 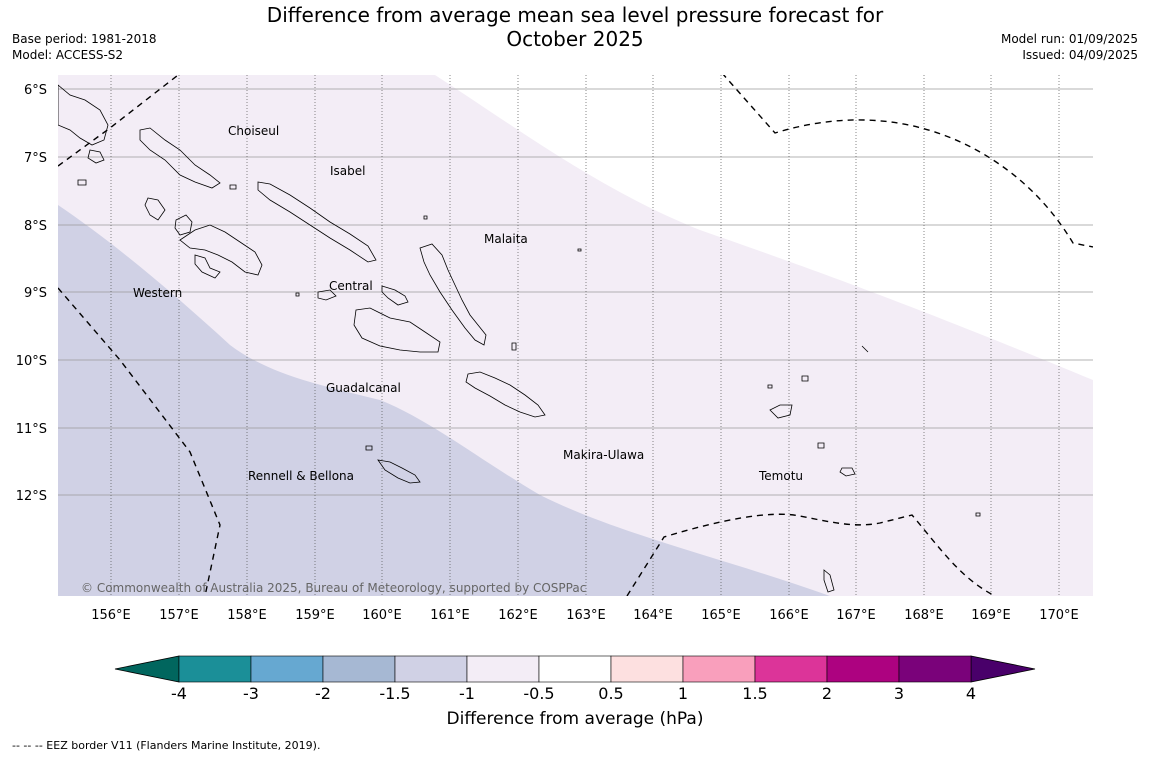 What do you see at coordinates (317, 222) in the screenshot?
I see `island-isabel` at bounding box center [317, 222].